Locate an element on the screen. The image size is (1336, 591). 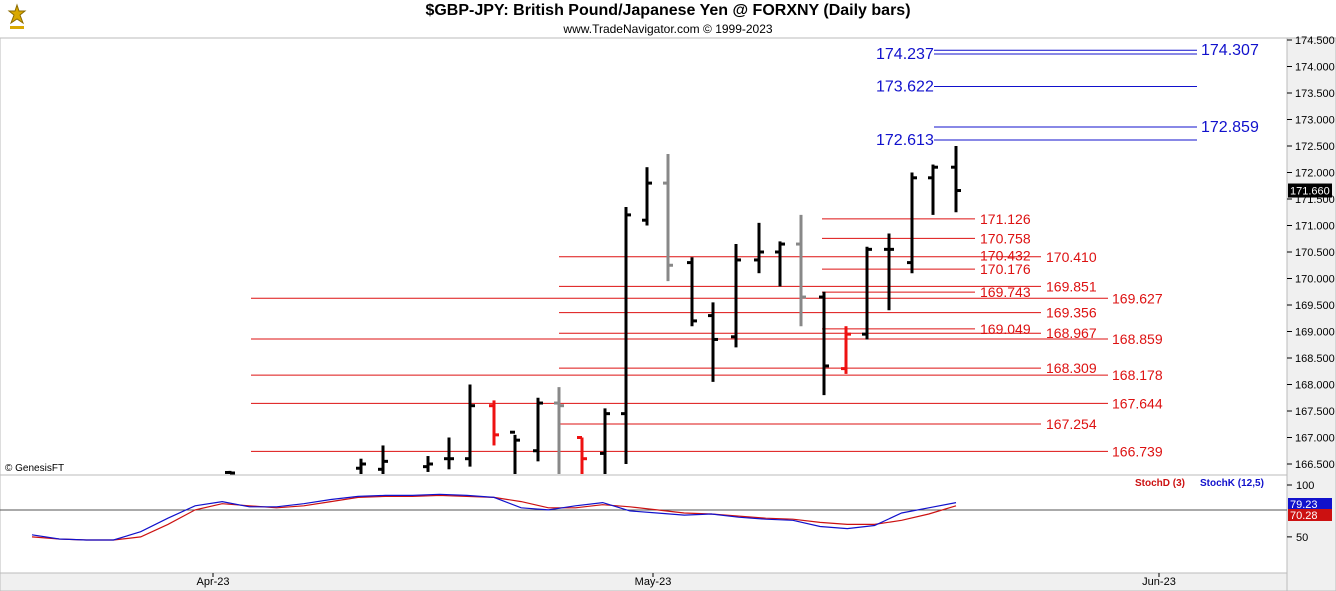
red-level-label-15: 167.254 is located at coordinates (1071, 424).